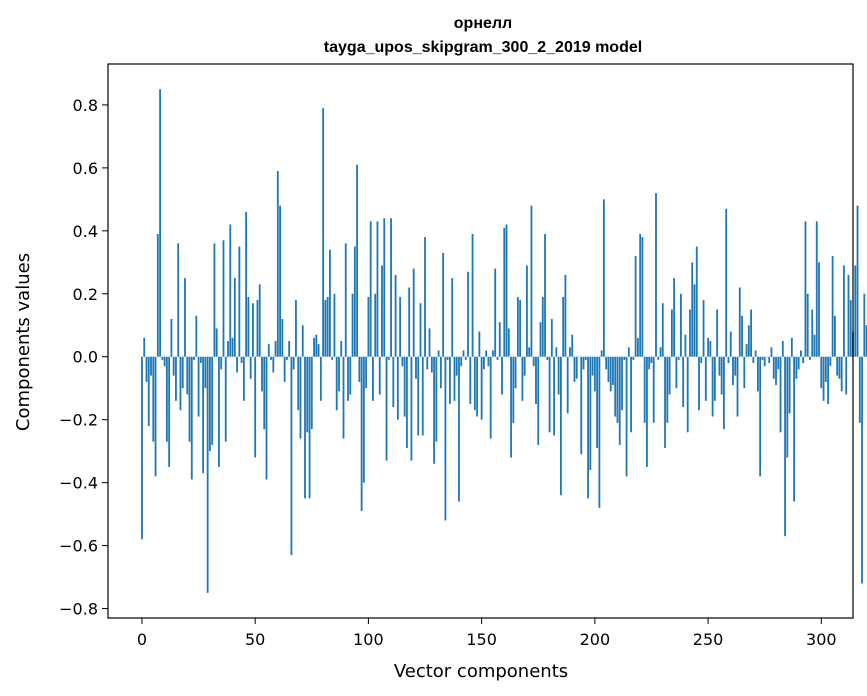  What do you see at coordinates (595, 639) in the screenshot?
I see `x-tick-label: 200` at bounding box center [595, 639].